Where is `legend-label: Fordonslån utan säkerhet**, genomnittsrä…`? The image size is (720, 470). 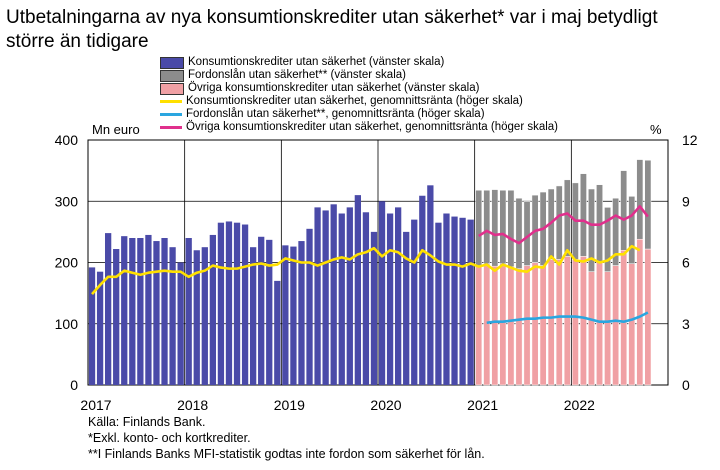
legend-label: Fordonslån utan säkerhet**, genomnittsrä… is located at coordinates (335, 114).